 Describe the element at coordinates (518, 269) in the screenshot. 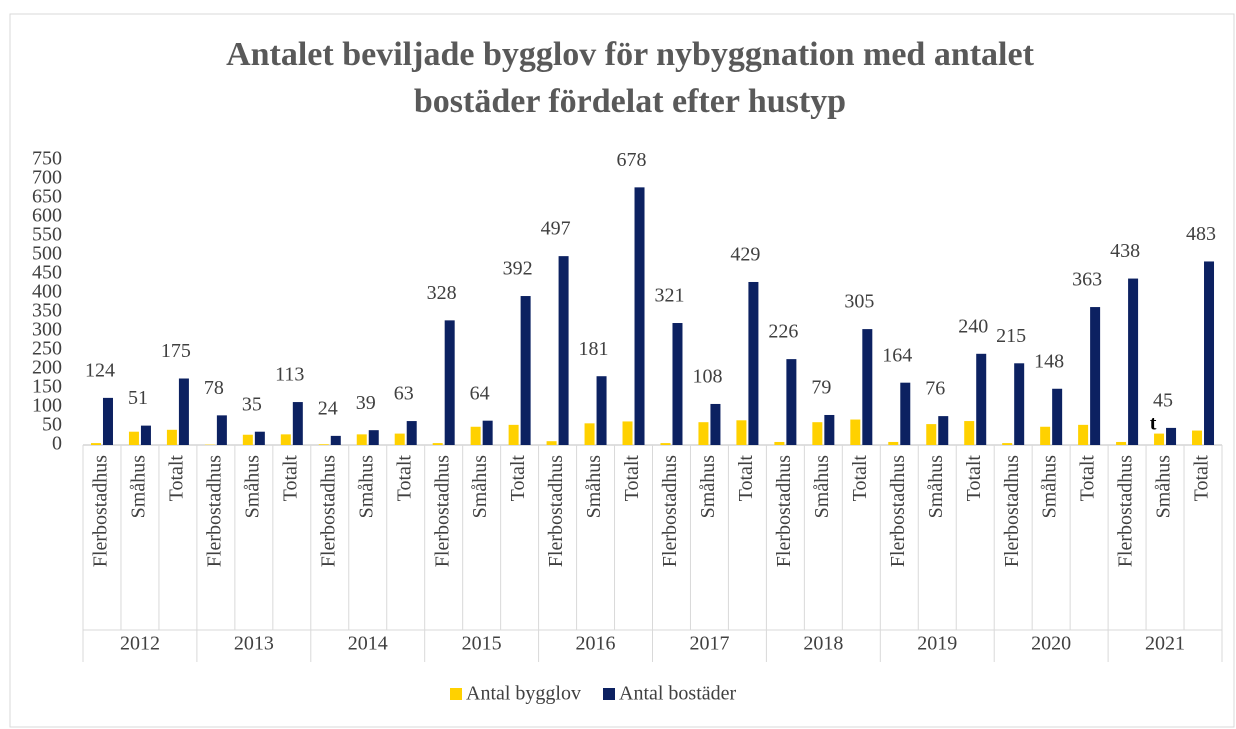

I see `data-label: 392` at that location.